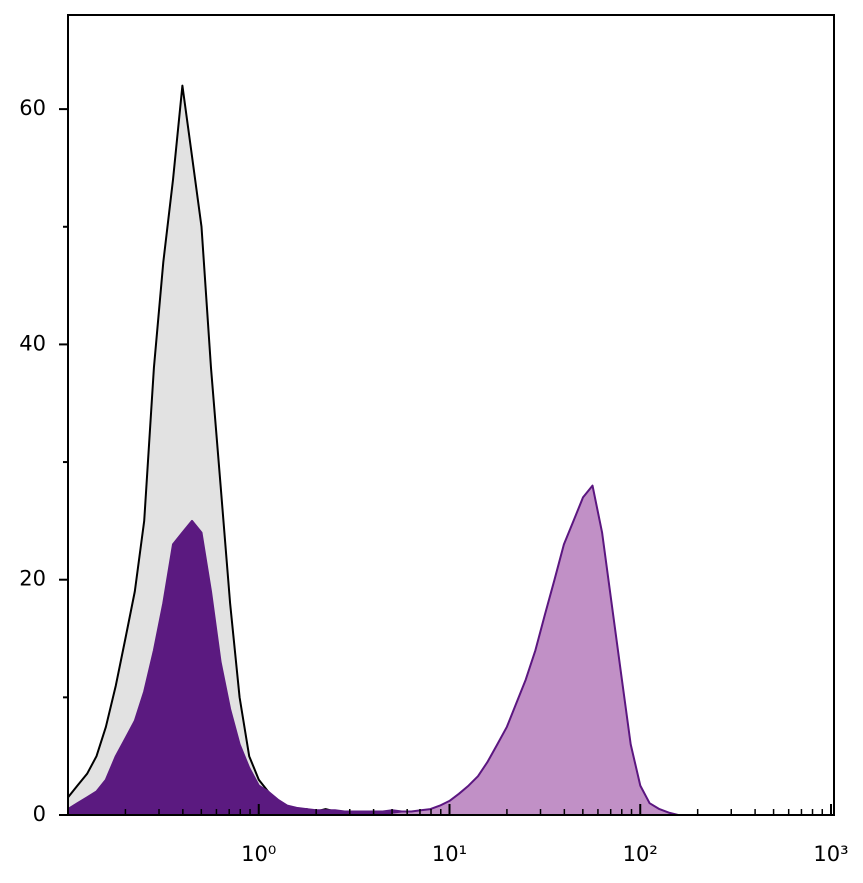 The image size is (863, 883). What do you see at coordinates (449, 854) in the screenshot?
I see `x-tick-label: 10¹` at bounding box center [449, 854].